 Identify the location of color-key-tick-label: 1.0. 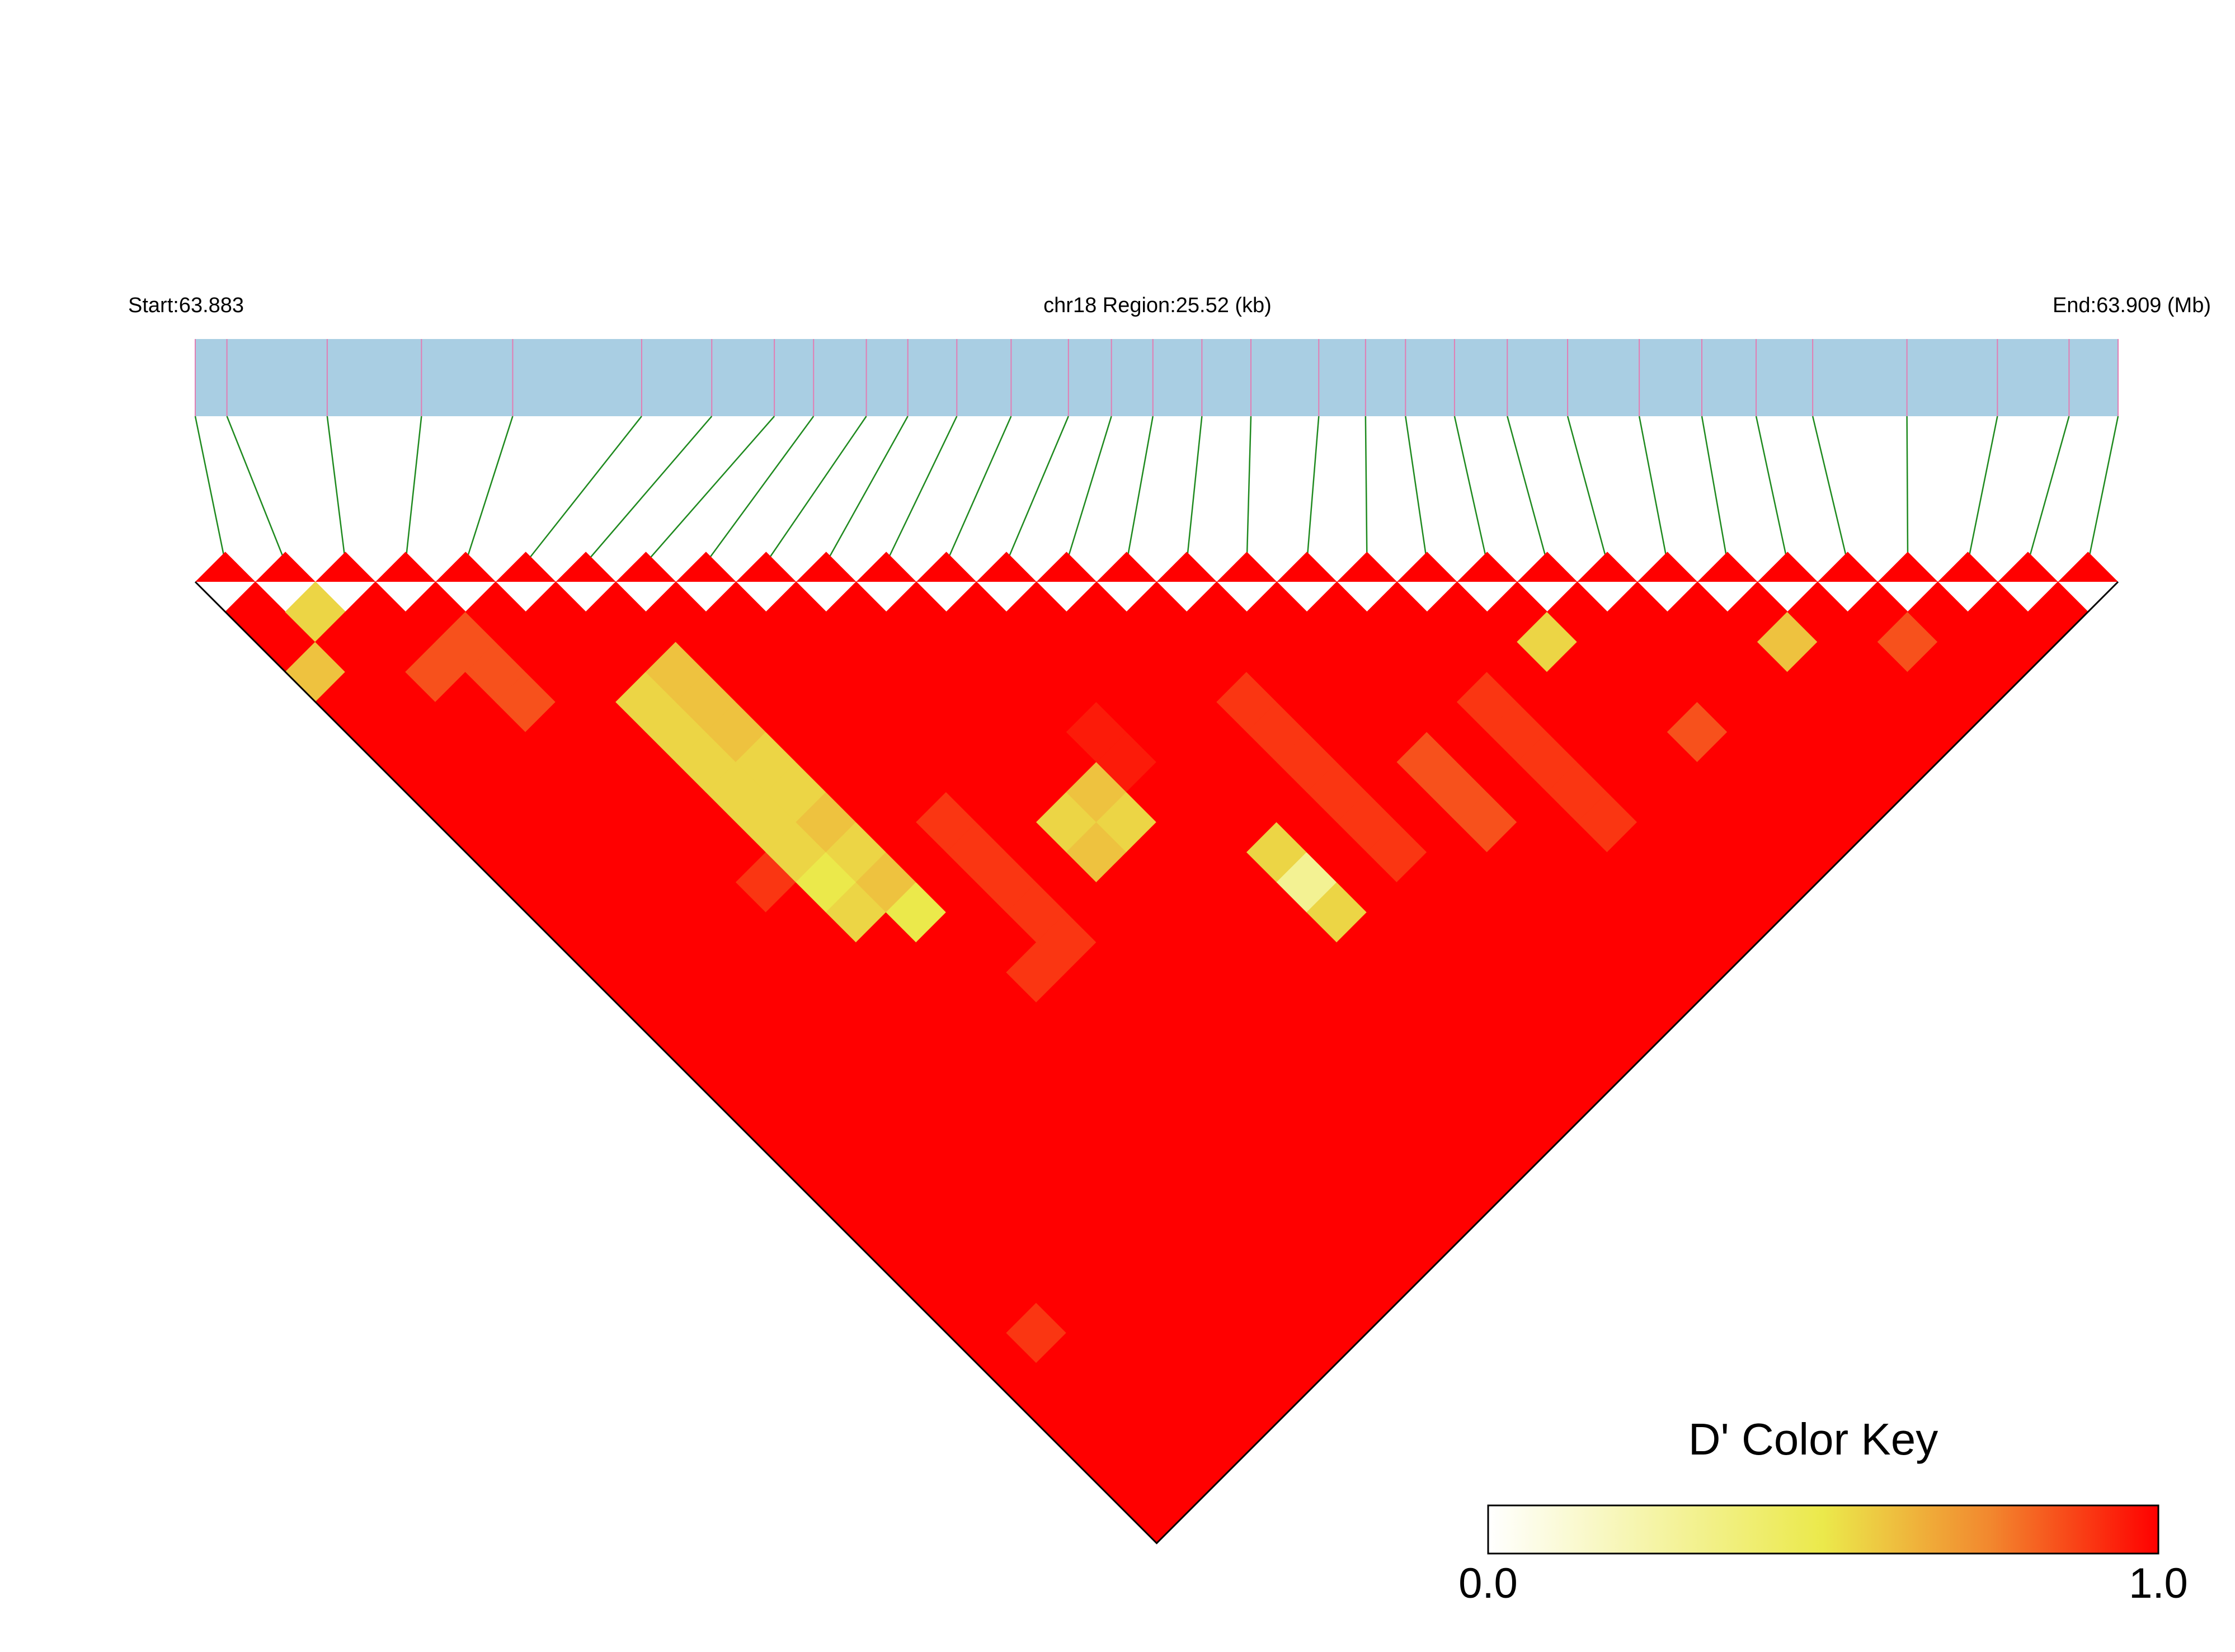
(2158, 1584).